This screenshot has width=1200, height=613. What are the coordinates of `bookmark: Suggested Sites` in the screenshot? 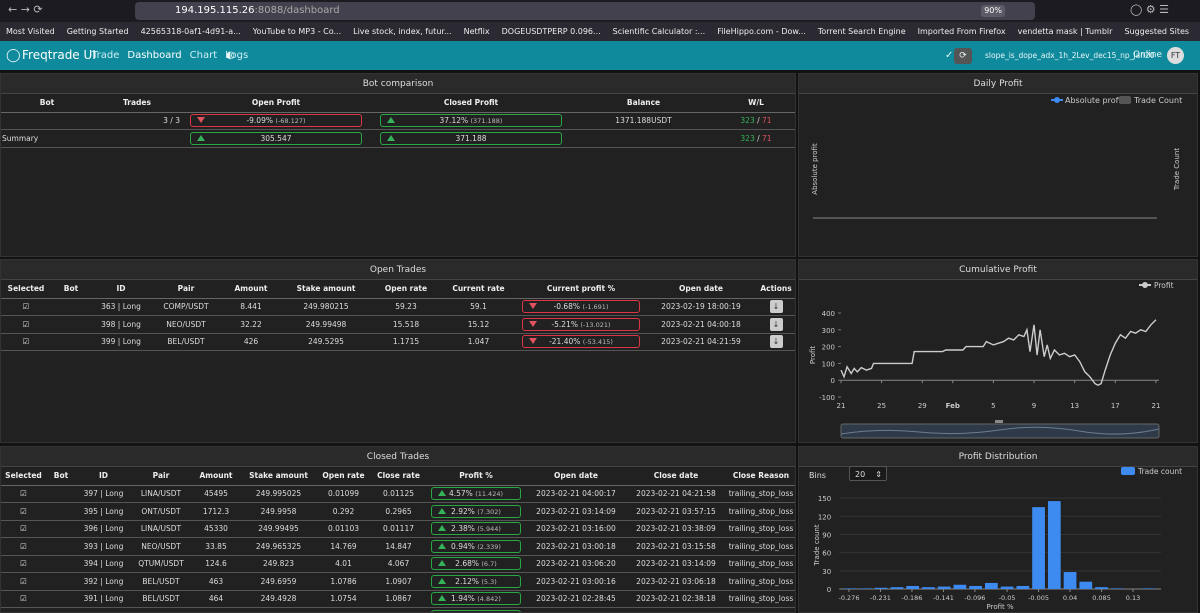 It's located at (1157, 31).